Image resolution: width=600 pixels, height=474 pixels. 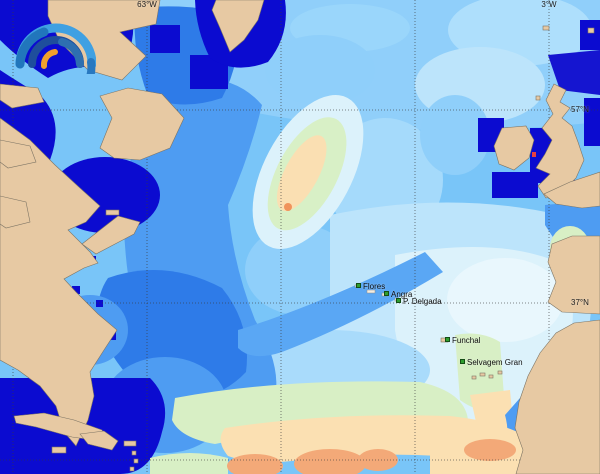 What do you see at coordinates (99, 440) in the screenshot?
I see `land-hispaniola` at bounding box center [99, 440].